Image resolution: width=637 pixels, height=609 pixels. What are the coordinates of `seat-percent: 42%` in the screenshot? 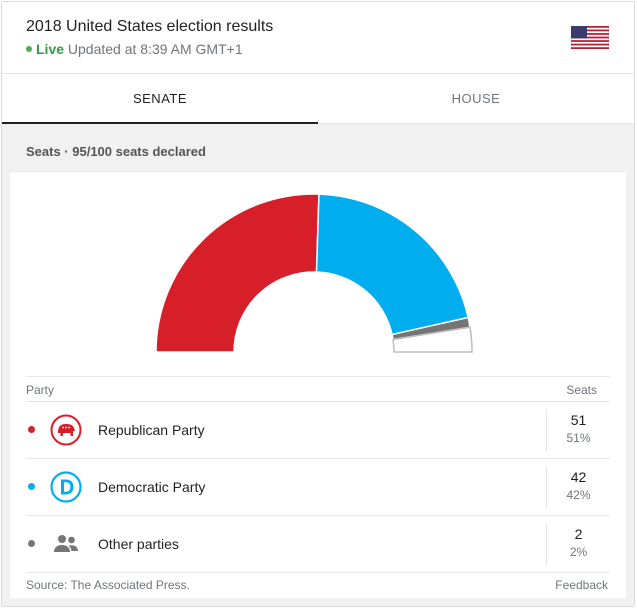 It's located at (578, 495).